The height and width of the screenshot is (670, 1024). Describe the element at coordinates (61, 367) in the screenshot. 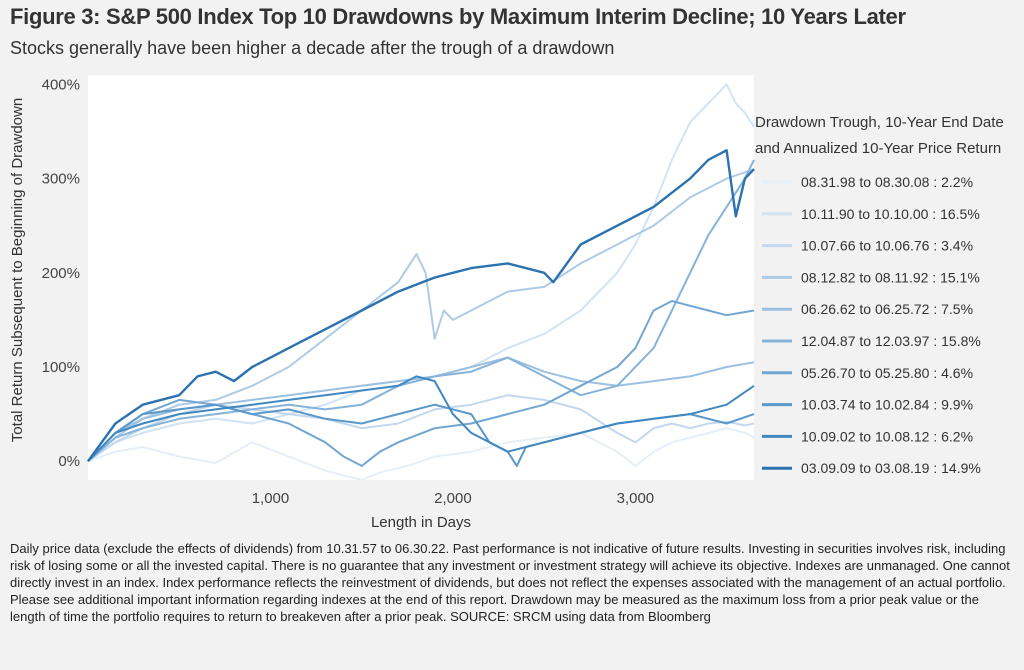

I see `y-tick-label: 100%` at that location.